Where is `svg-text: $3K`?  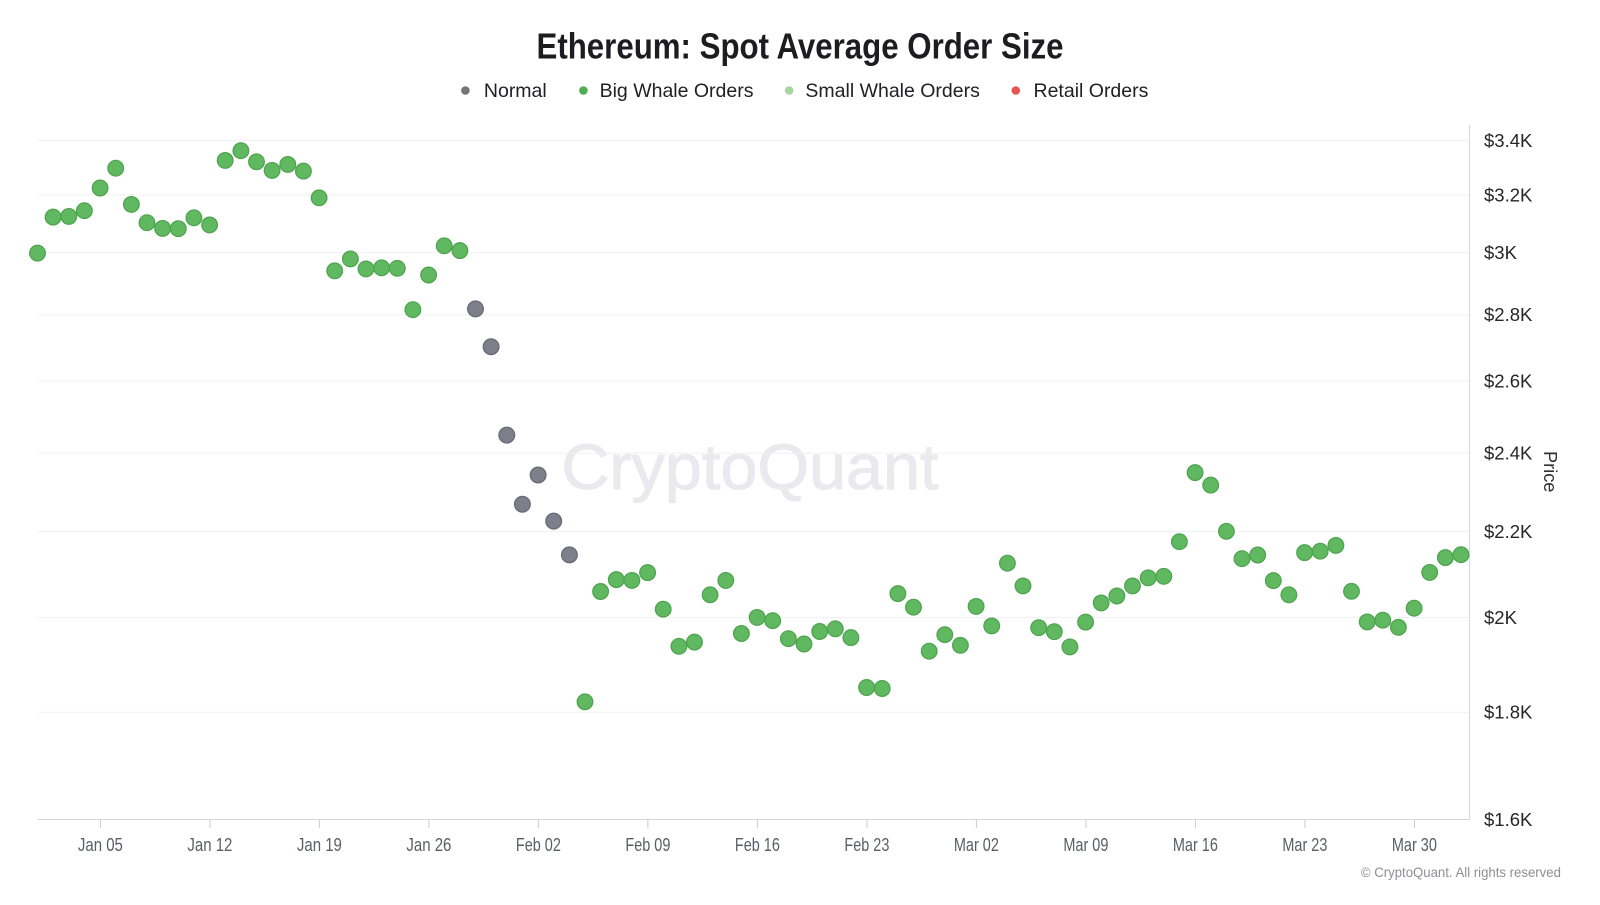 svg-text: $3K is located at coordinates (1501, 252).